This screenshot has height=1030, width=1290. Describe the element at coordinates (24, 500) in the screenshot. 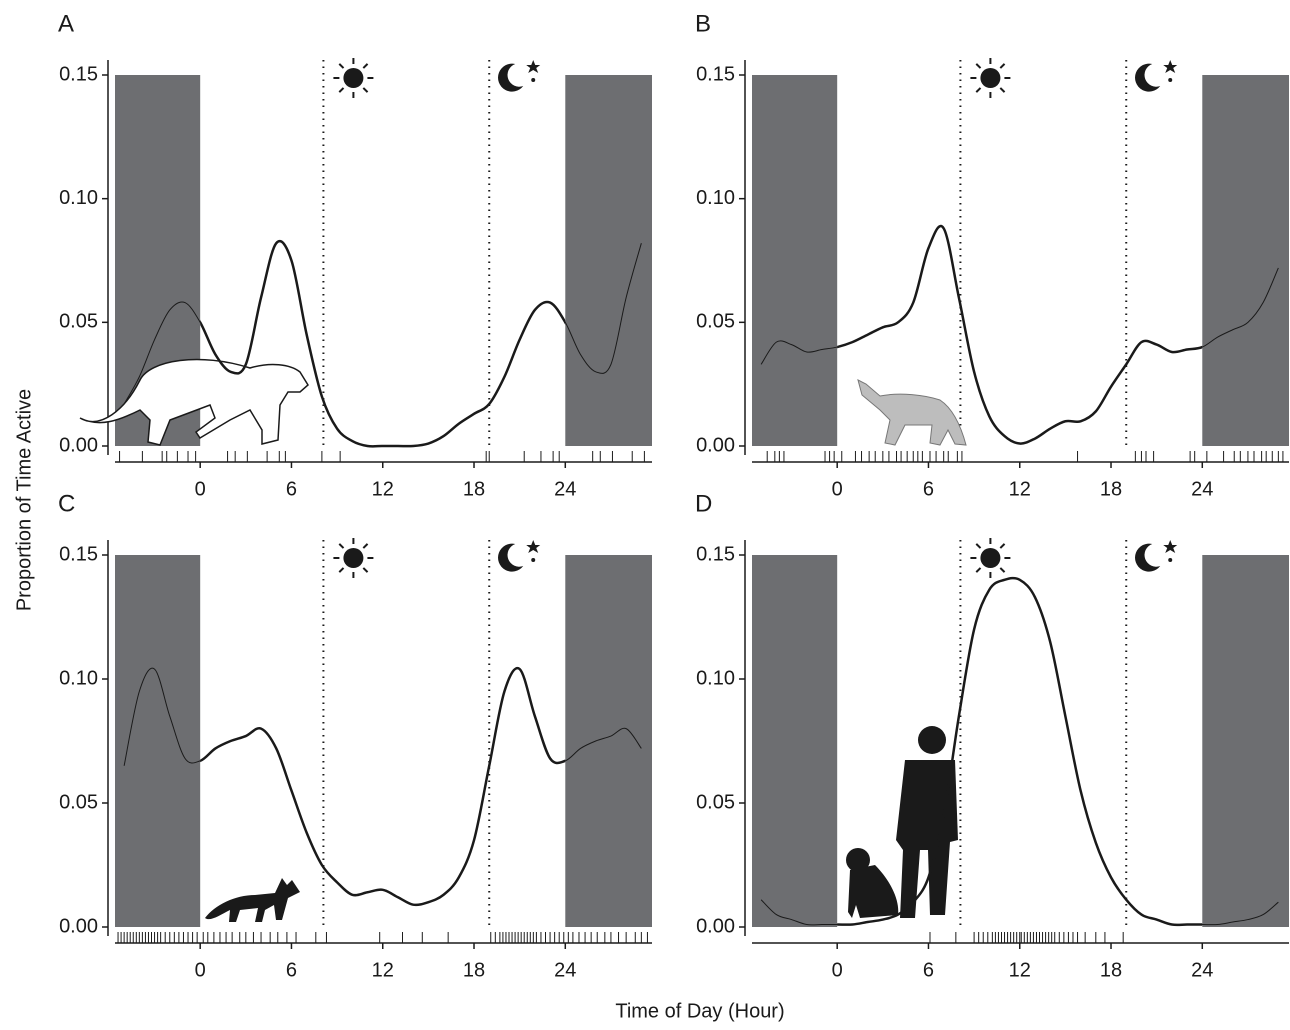

I see `y-axis-label: Proportion of Time Active` at that location.